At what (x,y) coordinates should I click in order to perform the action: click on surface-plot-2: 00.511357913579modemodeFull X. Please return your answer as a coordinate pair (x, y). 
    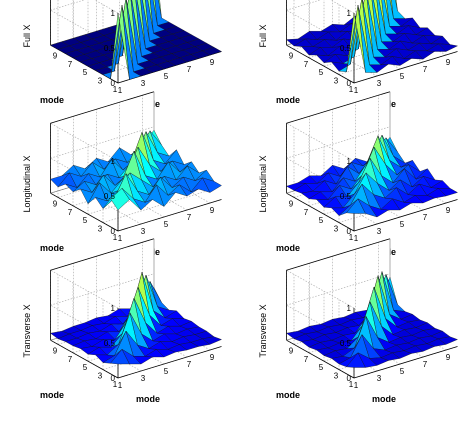
    Looking at the image, I should click on (358, 54).